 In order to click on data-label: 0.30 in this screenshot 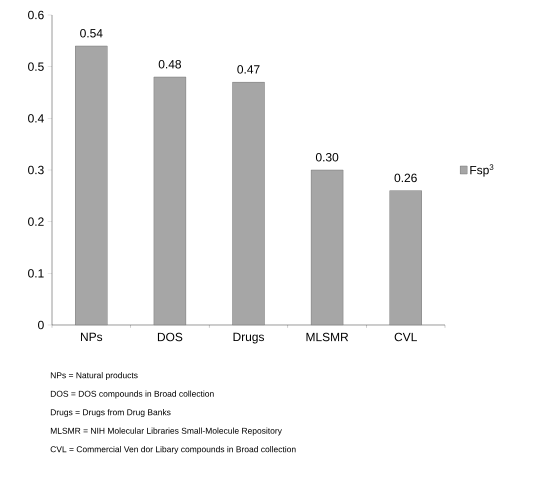, I will do `click(327, 157)`.